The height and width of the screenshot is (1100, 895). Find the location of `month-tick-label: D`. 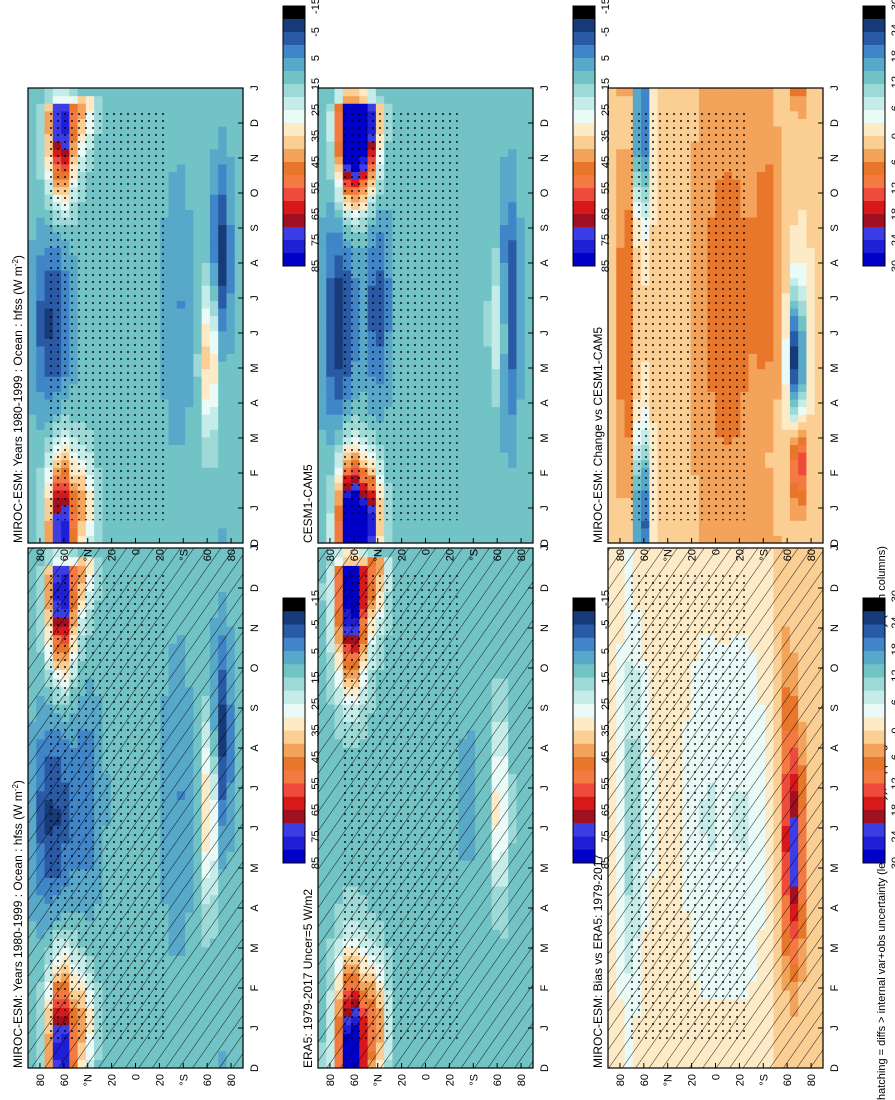

month-tick-label: D is located at coordinates (255, 588).